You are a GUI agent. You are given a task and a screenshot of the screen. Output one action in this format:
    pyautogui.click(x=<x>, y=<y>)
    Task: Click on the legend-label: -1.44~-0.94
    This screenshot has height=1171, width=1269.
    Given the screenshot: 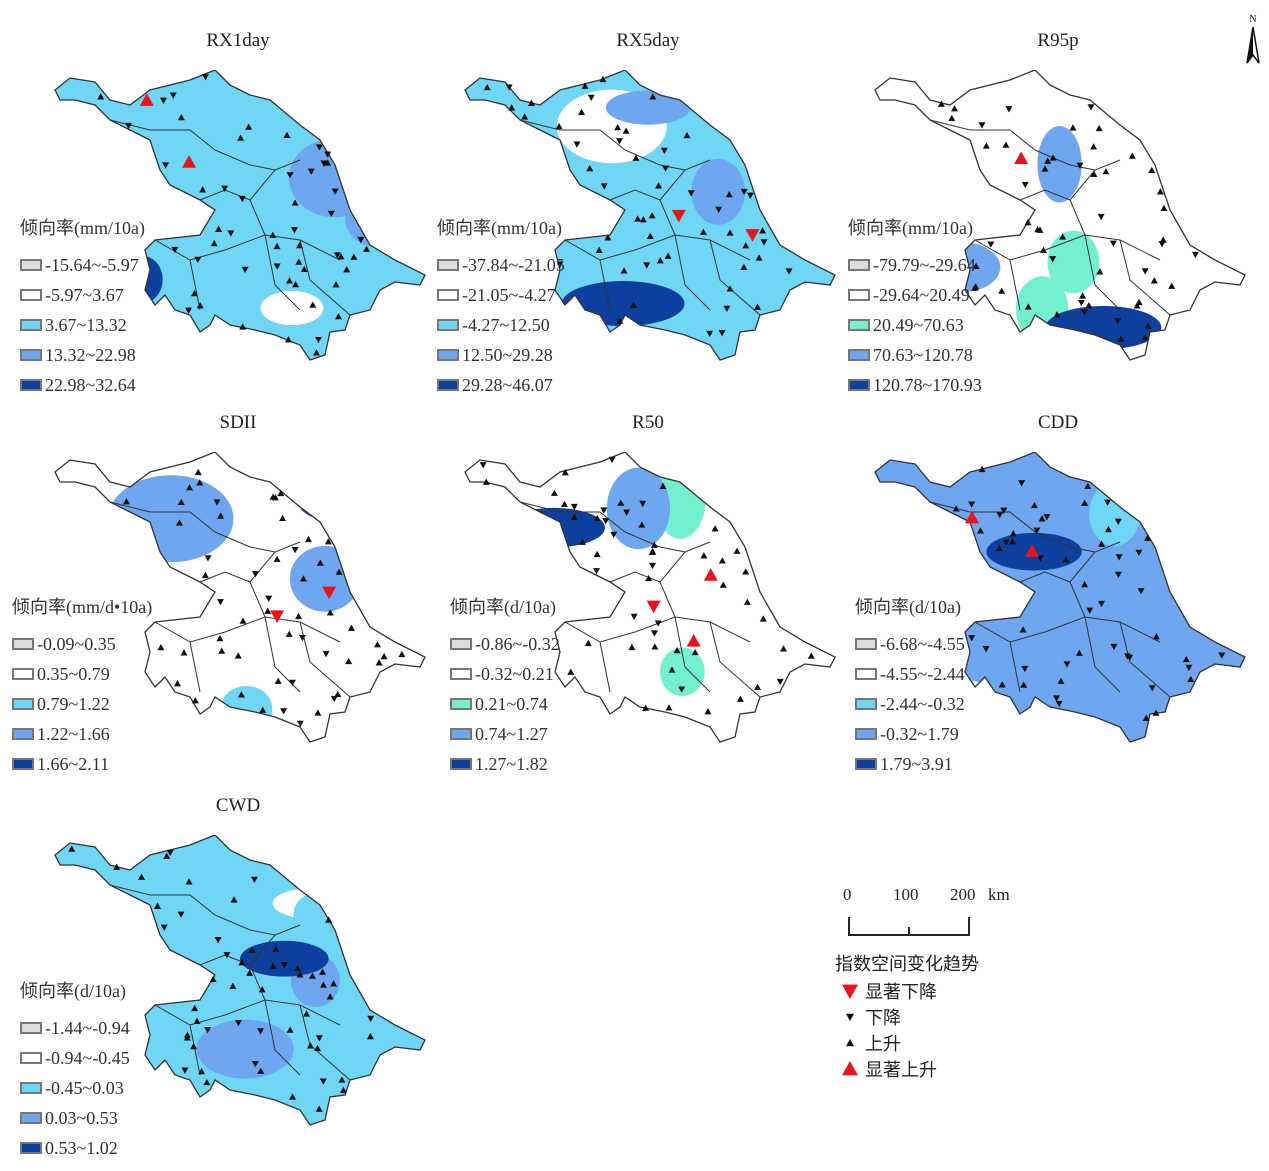 What is the action you would take?
    pyautogui.click(x=87, y=1027)
    